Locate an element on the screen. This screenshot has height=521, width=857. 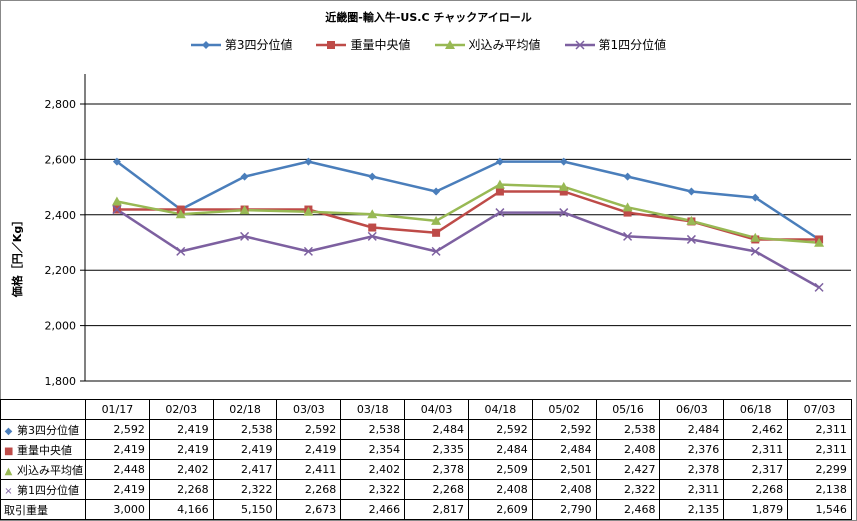
table-cell: 2,673 is located at coordinates (309, 509).